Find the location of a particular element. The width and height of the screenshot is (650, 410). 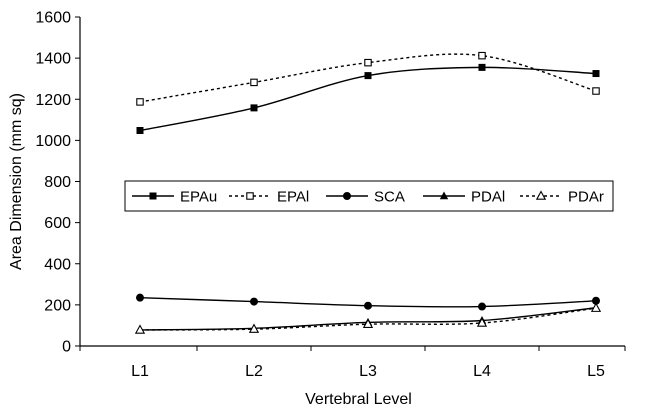

data-point-epau-l5 is located at coordinates (596, 74).